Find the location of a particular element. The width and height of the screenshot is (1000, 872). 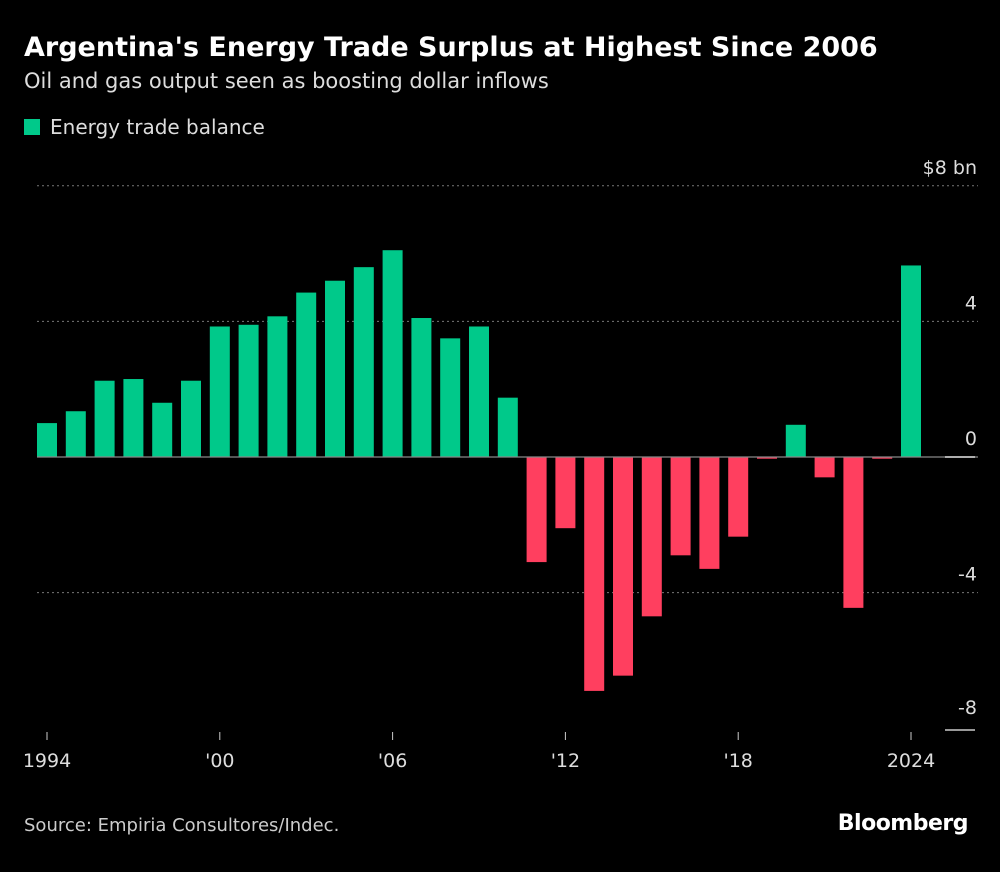

bar-2015 is located at coordinates (651, 537).